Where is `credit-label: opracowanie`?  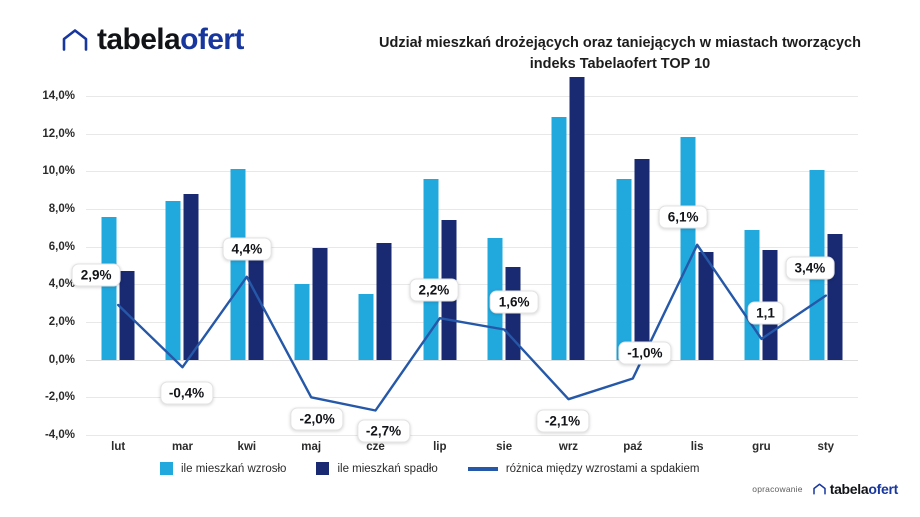
credit-label: opracowanie is located at coordinates (777, 489).